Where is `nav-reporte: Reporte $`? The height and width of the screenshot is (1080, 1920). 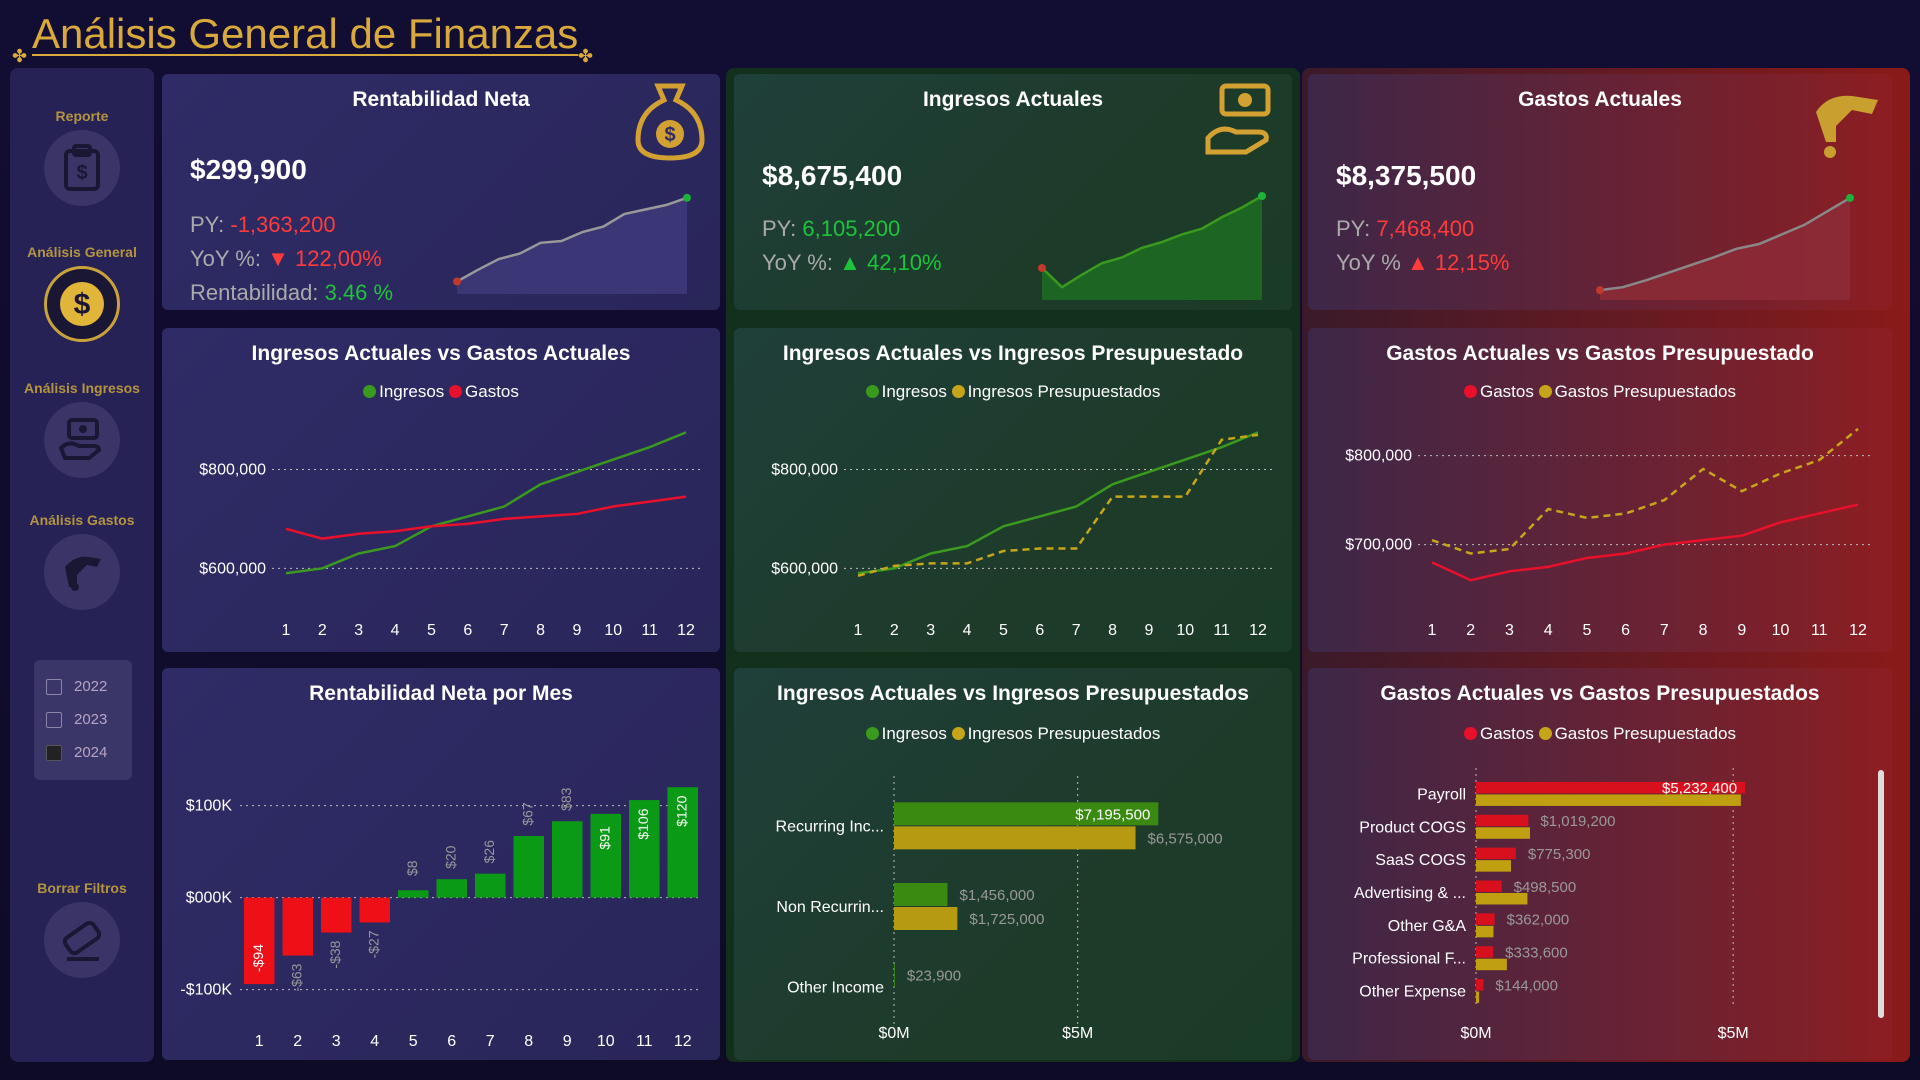 nav-reporte: Reporte $ is located at coordinates (82, 157).